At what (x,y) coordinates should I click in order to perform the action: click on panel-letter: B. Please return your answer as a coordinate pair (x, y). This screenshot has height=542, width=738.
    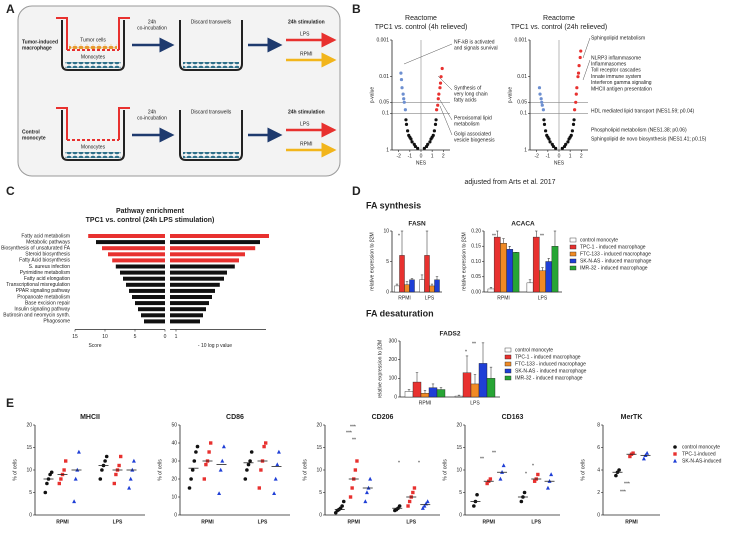
    Looking at the image, I should click on (356, 9).